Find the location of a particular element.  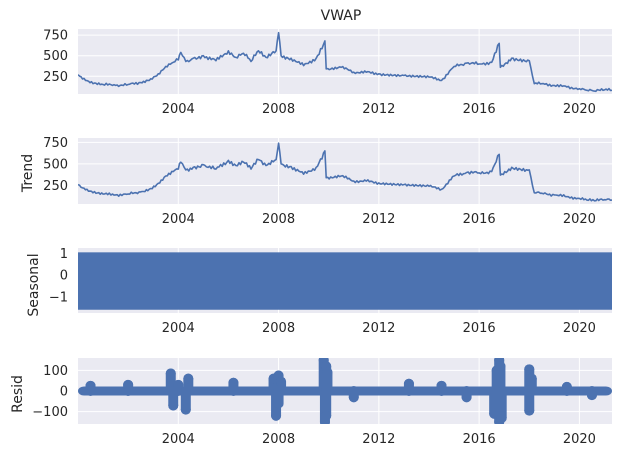

seasonal-y-tick-label: −1 is located at coordinates (58, 297).